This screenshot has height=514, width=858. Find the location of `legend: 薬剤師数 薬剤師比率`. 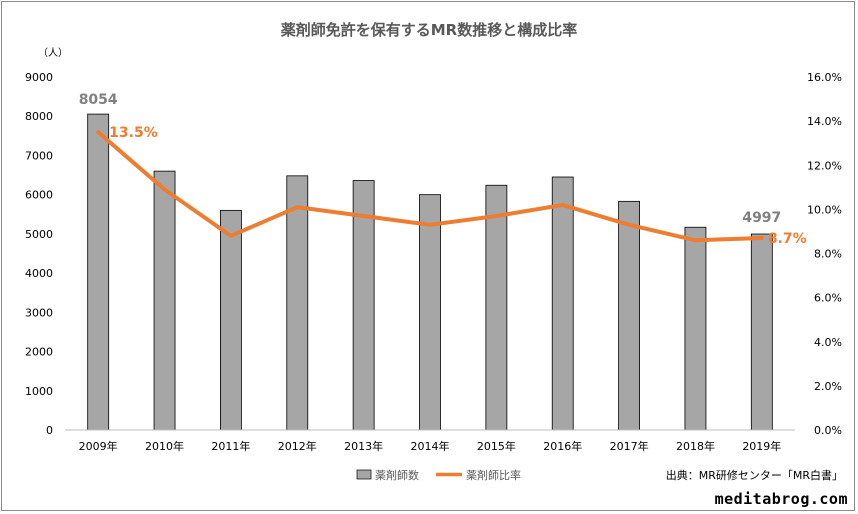

legend: 薬剤師数 薬剤師比率 is located at coordinates (438, 475).